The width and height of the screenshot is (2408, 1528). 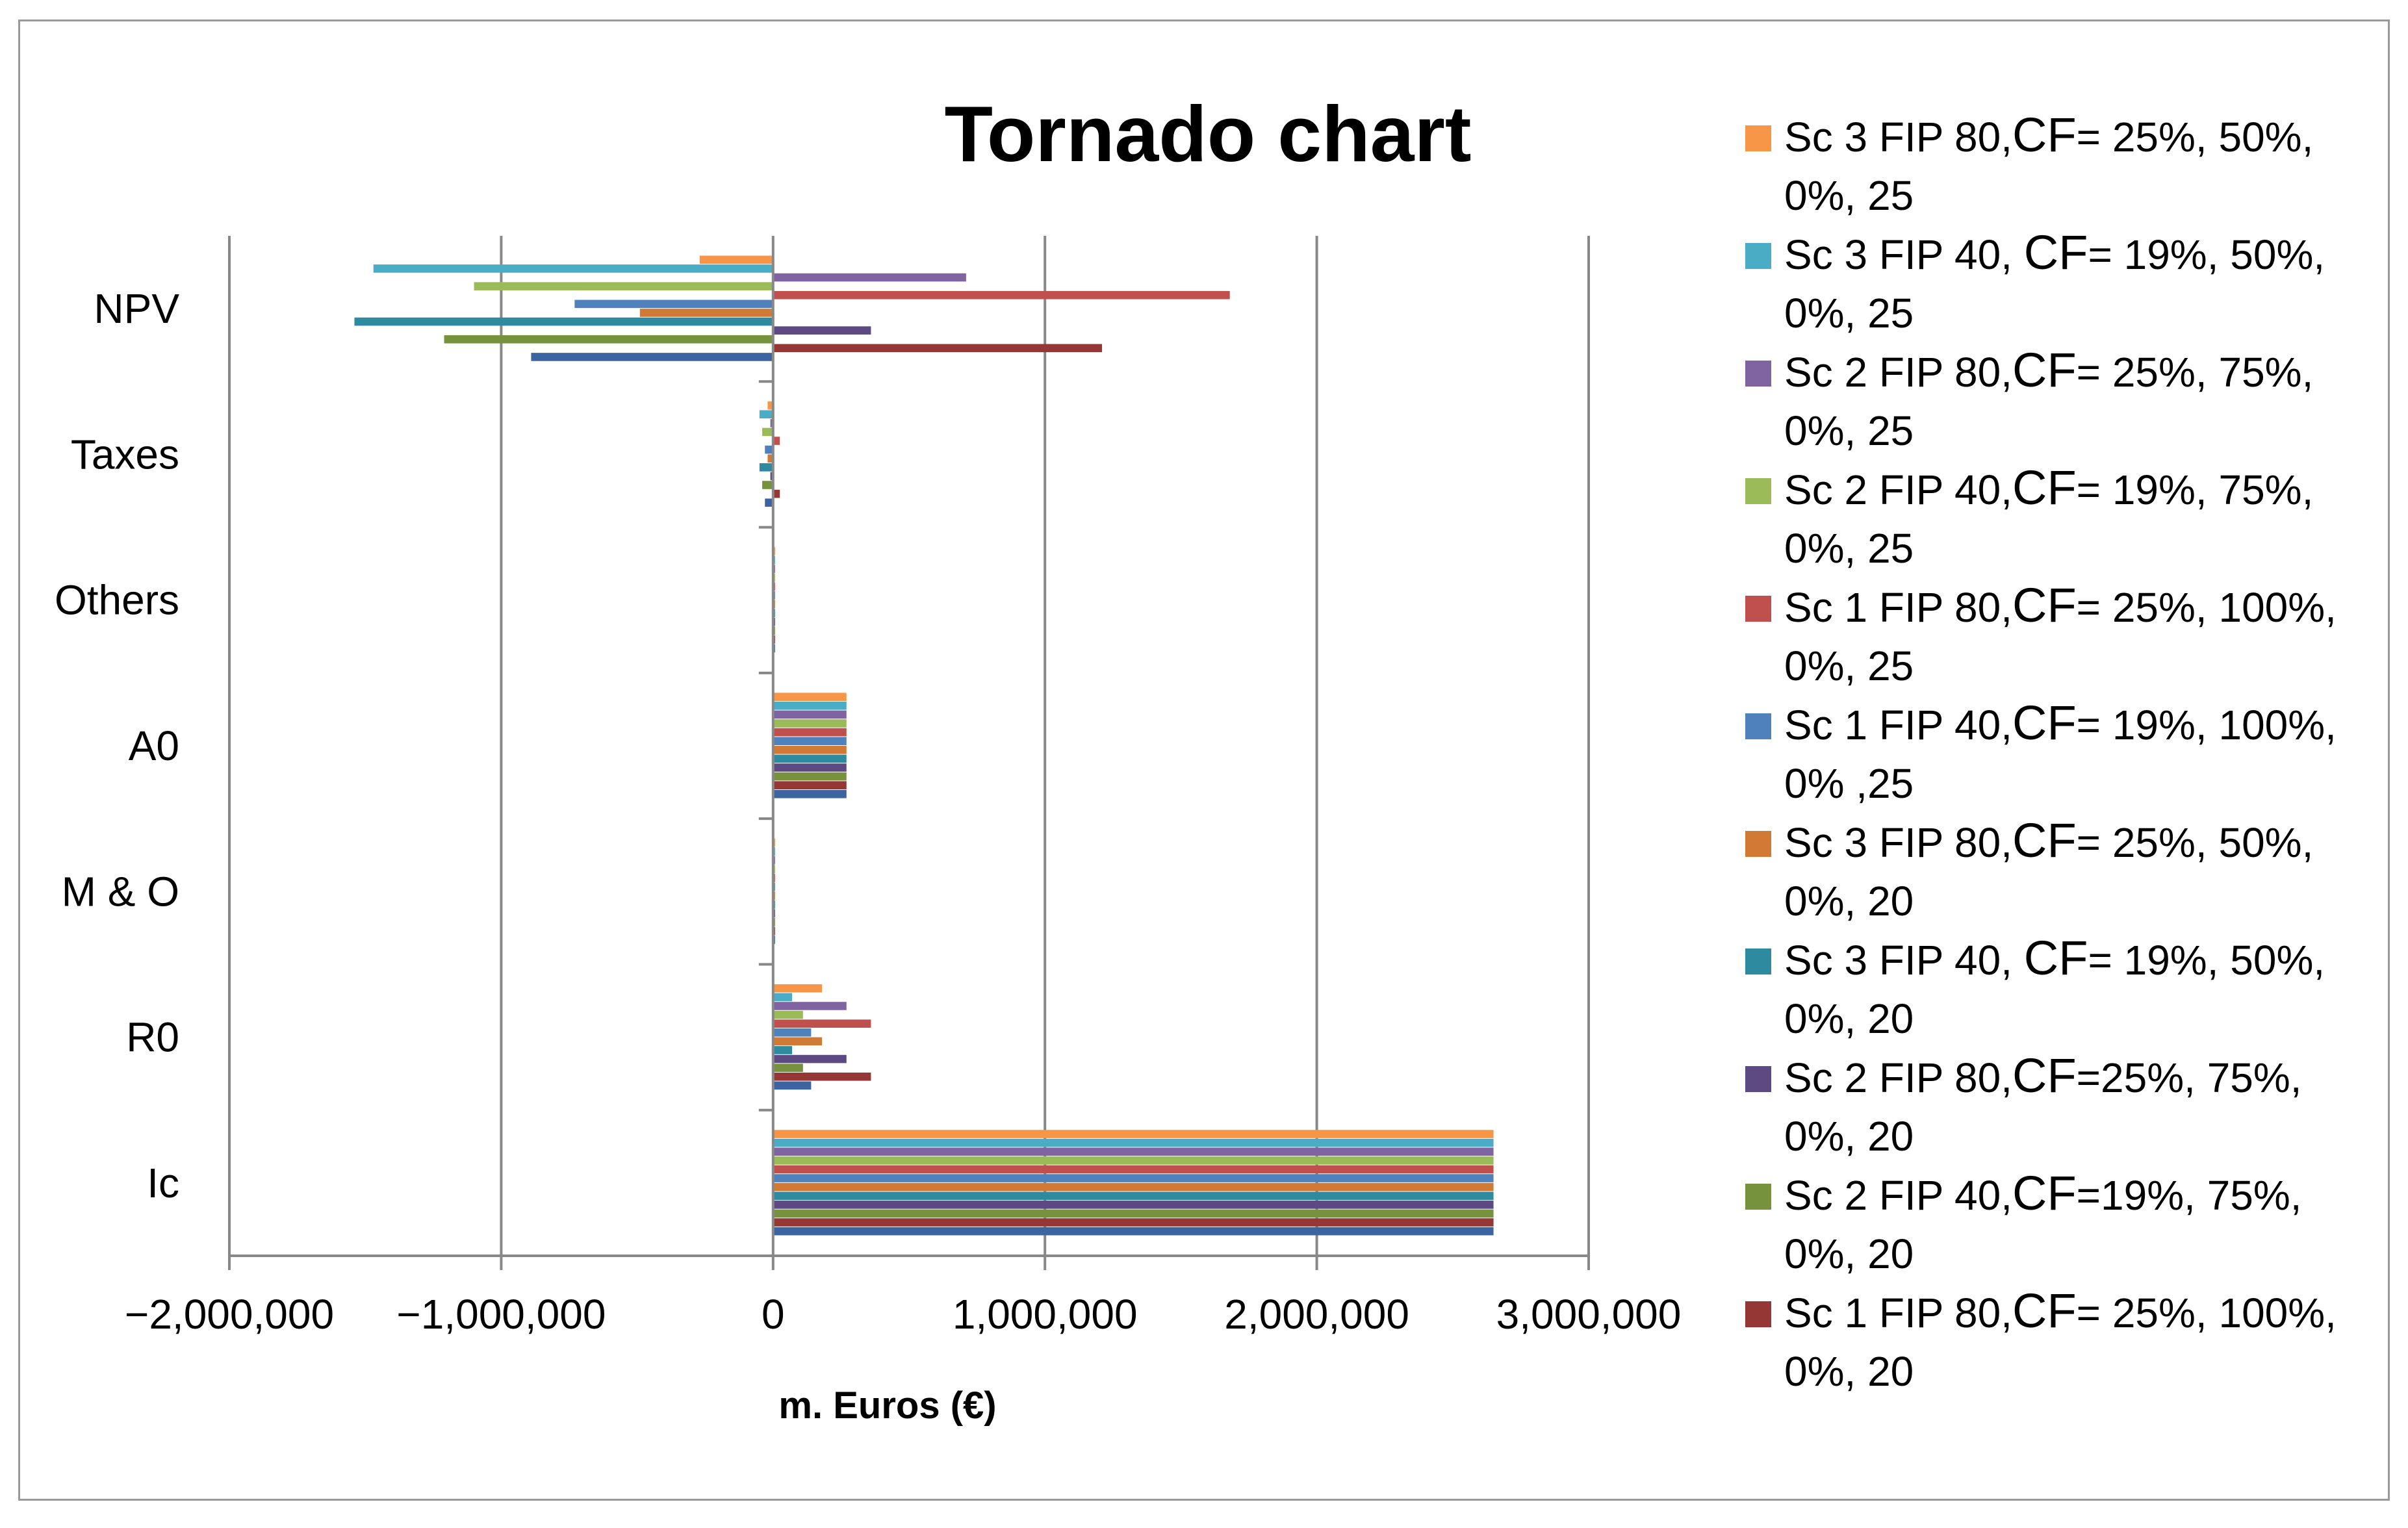 I want to click on legend-label-9: Sc 2 FIP 40,CF=19%, 75%,, so click(x=2043, y=1193).